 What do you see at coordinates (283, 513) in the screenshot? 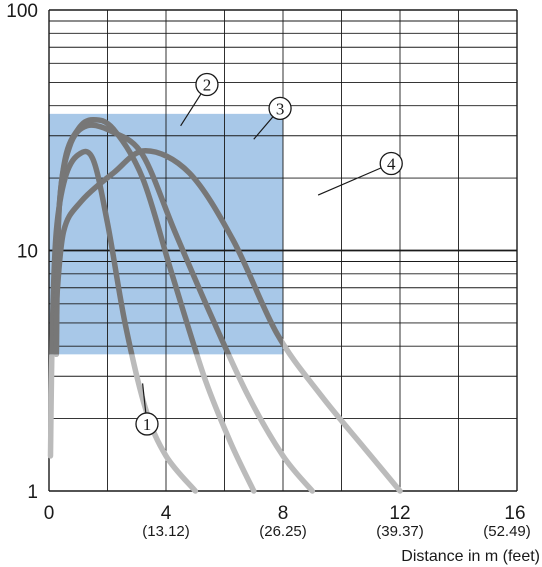
I see `x-tick-label: 8` at bounding box center [283, 513].